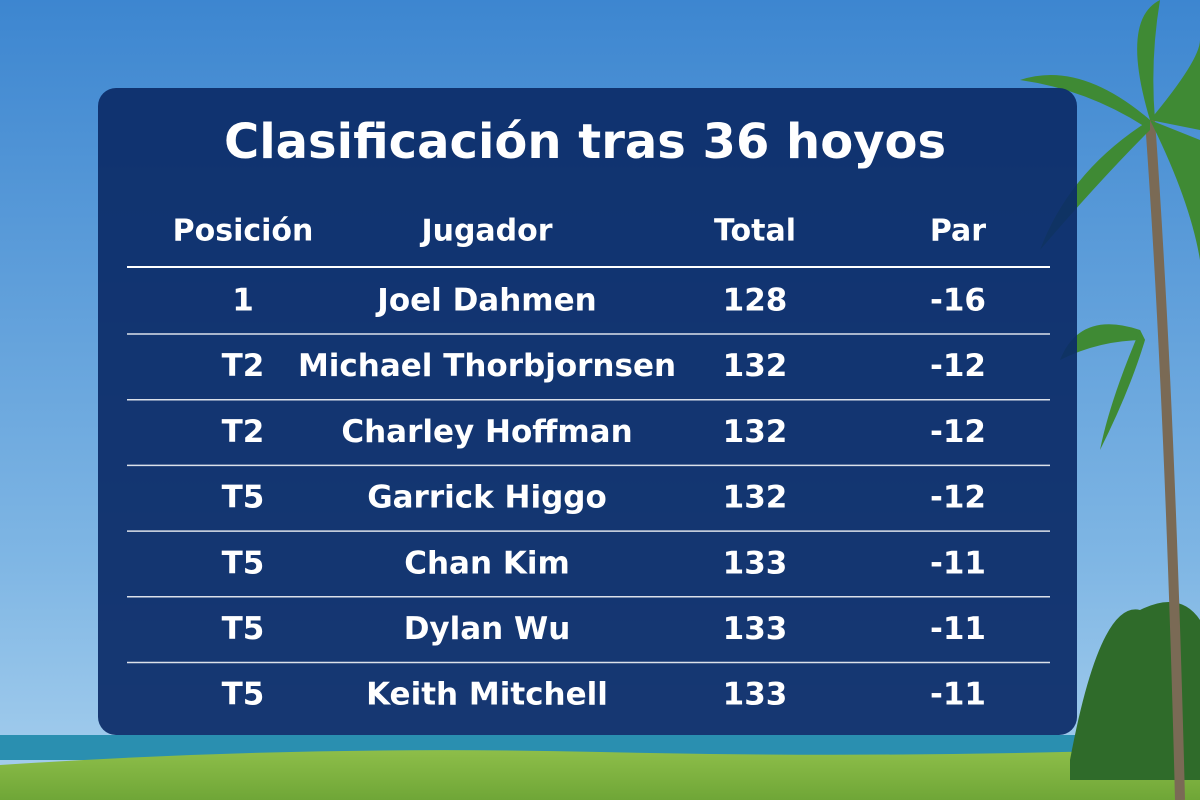 Image resolution: width=1200 pixels, height=800 pixels. Describe the element at coordinates (486, 432) in the screenshot. I see `cell: Charley Hoffman` at that location.